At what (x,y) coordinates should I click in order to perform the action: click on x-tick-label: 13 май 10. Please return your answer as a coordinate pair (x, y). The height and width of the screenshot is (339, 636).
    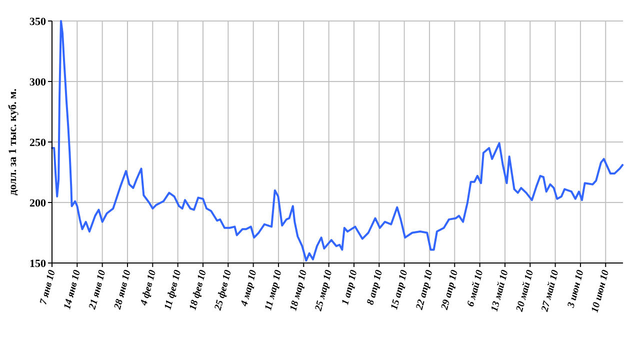
    Looking at the image, I should click on (500, 290).